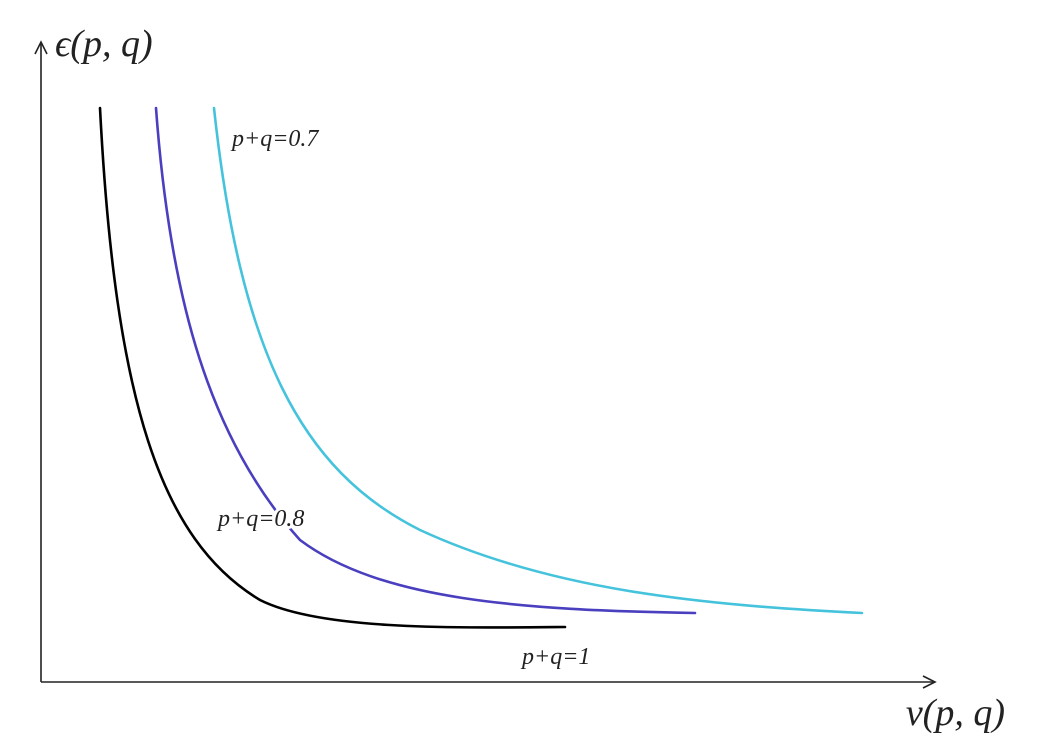 The width and height of the screenshot is (1058, 756). What do you see at coordinates (104, 44) in the screenshot?
I see `y-axis-label: ϵ(p, q)` at bounding box center [104, 44].